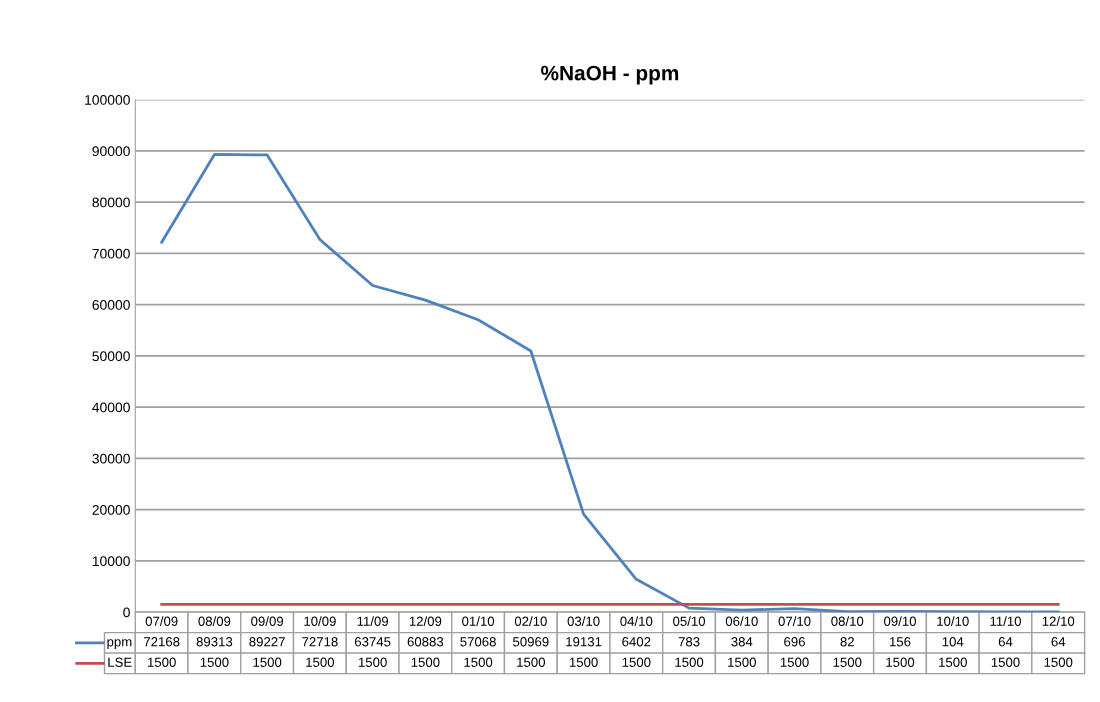 The width and height of the screenshot is (1100, 702). I want to click on x-tick-label: 07/10, so click(794, 621).